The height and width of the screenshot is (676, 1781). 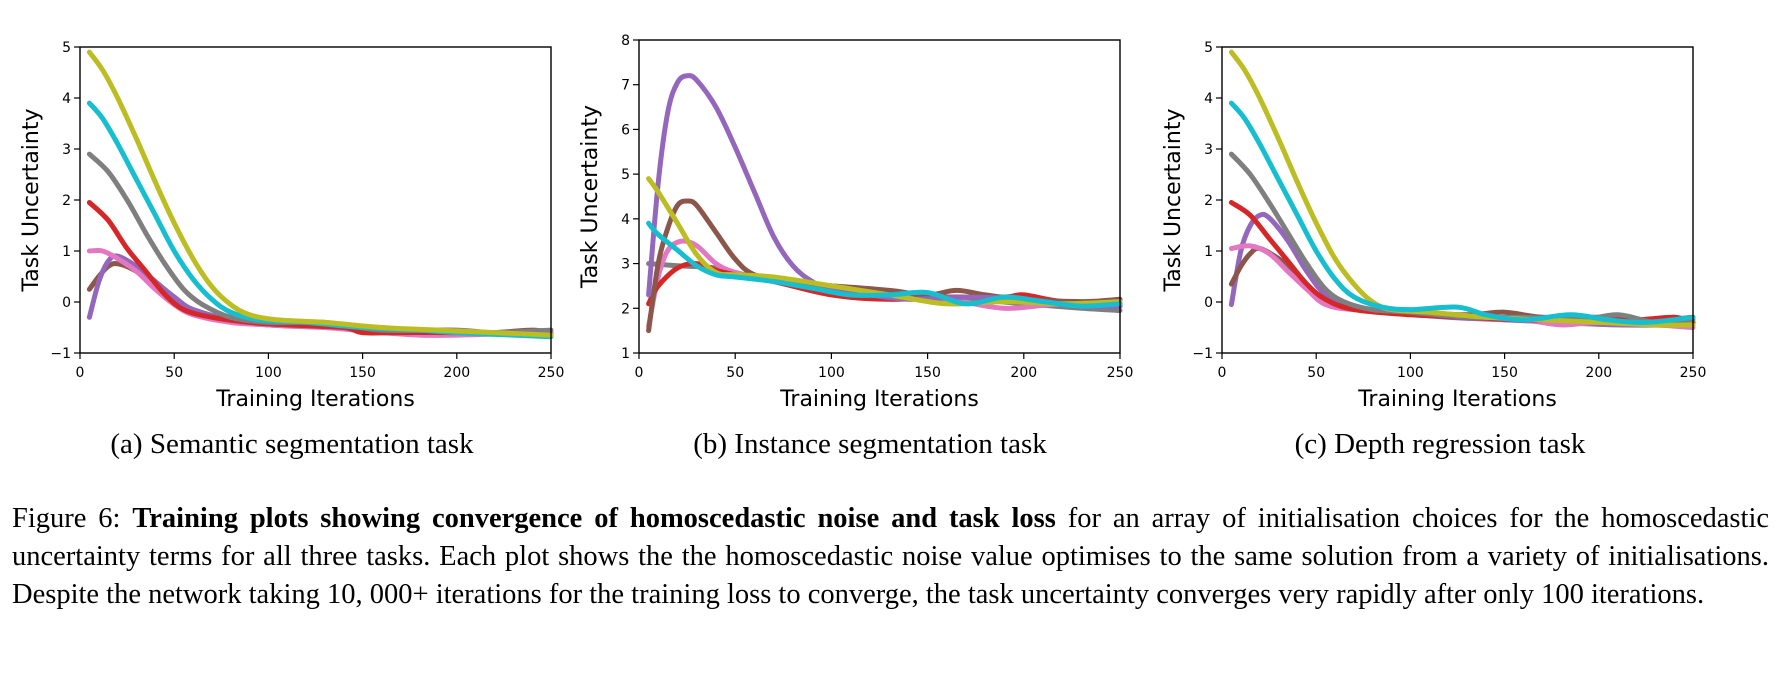 I want to click on y-tick-label: 6, so click(x=625, y=130).